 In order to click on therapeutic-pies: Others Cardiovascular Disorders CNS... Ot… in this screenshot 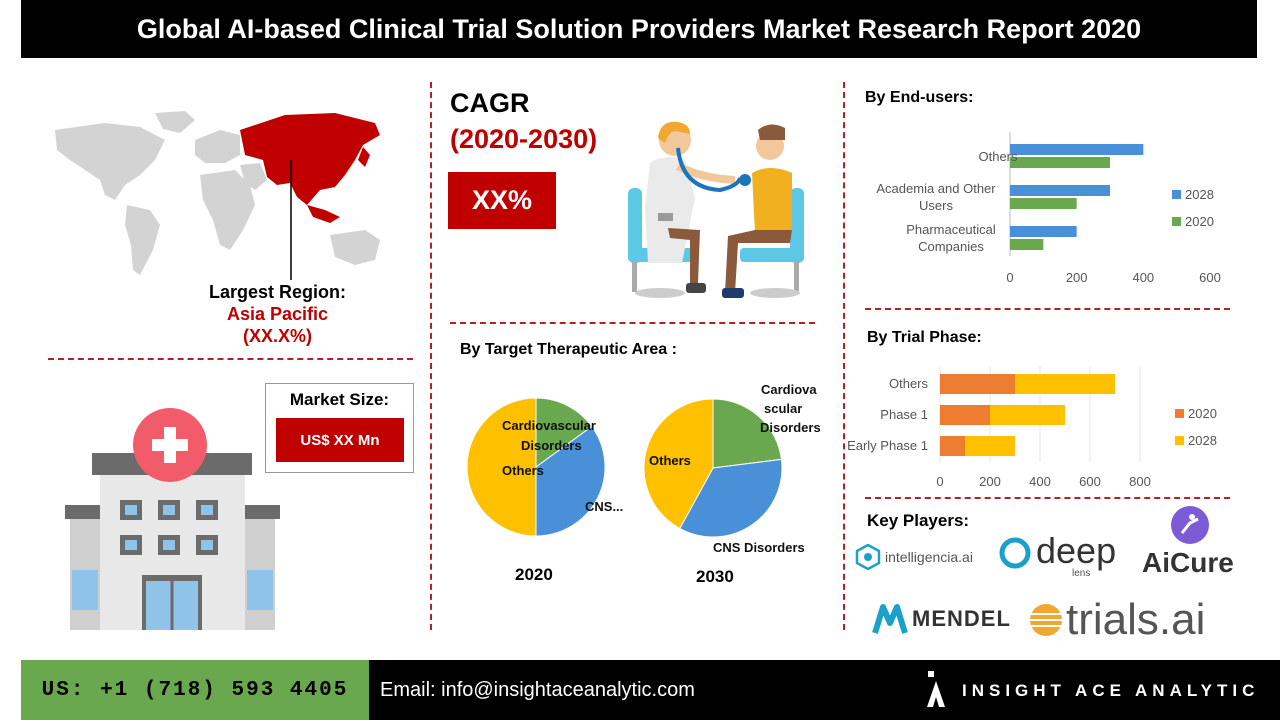, I will do `click(643, 468)`.